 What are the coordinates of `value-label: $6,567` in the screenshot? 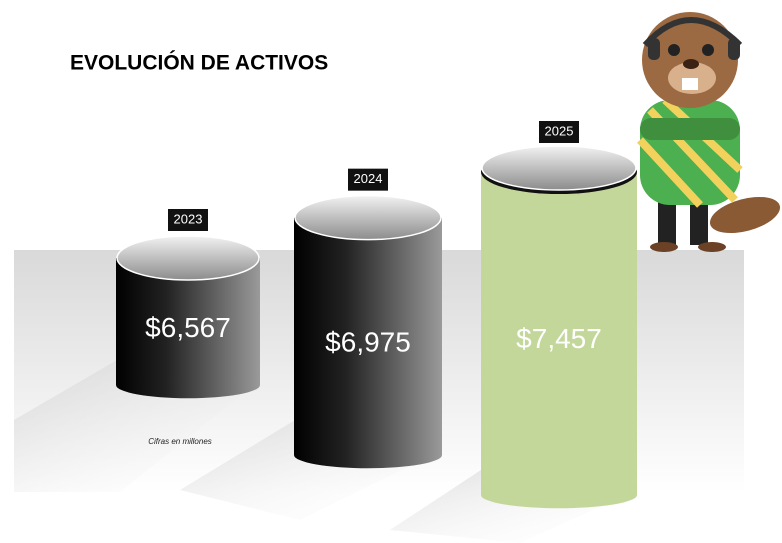 It's located at (188, 327).